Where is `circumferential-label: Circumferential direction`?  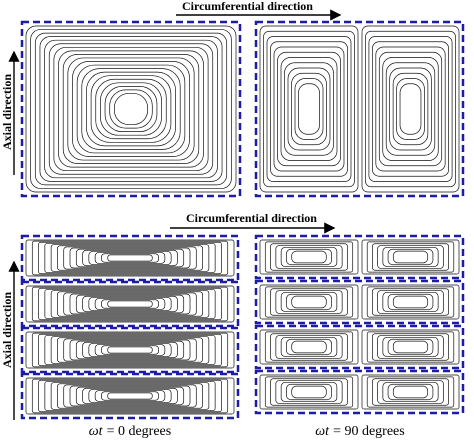
circumferential-label: Circumferential direction is located at coordinates (251, 218).